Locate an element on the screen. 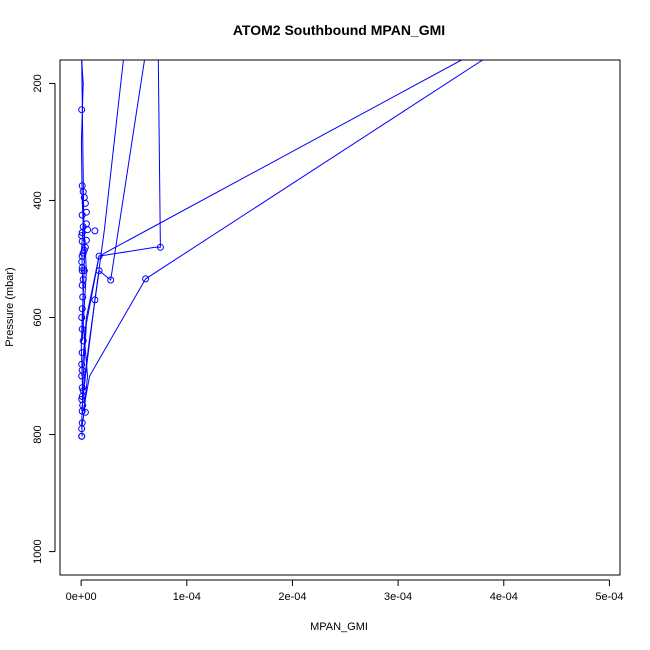 The width and height of the screenshot is (650, 650). x-tick-label: 0e+00 is located at coordinates (81, 597).